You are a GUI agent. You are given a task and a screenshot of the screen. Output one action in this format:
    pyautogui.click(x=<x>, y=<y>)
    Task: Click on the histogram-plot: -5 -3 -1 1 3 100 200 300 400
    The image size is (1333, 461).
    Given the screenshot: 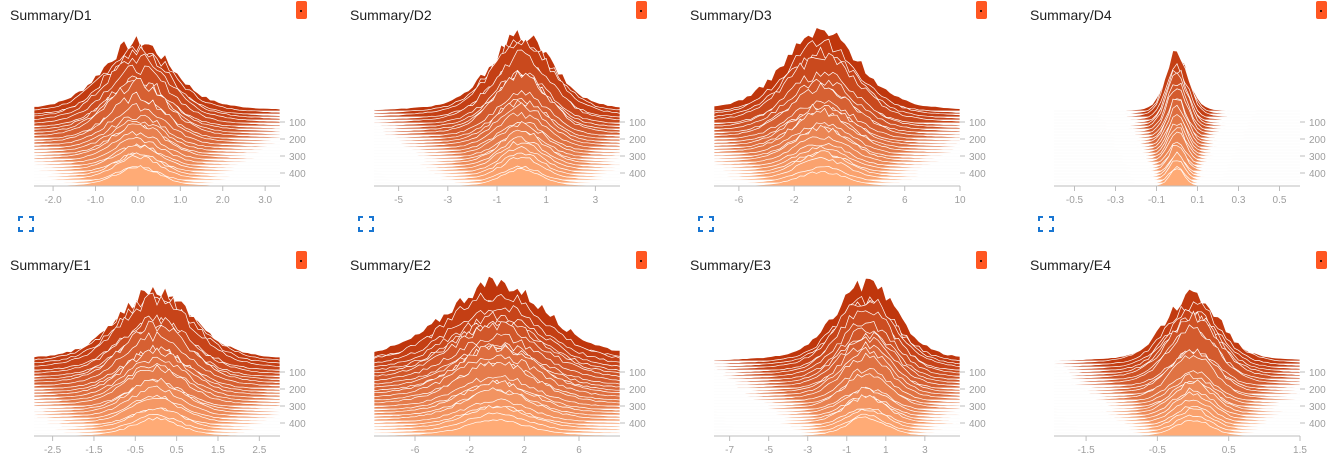 What is the action you would take?
    pyautogui.click(x=509, y=117)
    